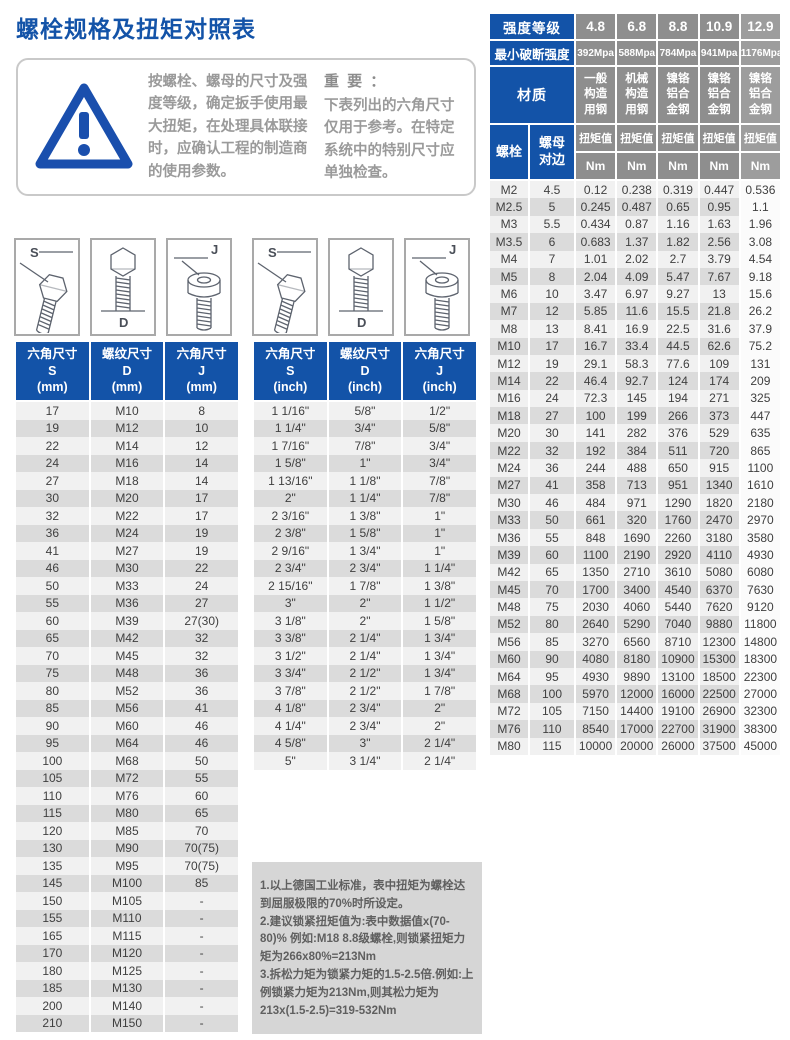 This screenshot has height=1040, width=790. What do you see at coordinates (127, 971) in the screenshot?
I see `cell: M125` at bounding box center [127, 971].